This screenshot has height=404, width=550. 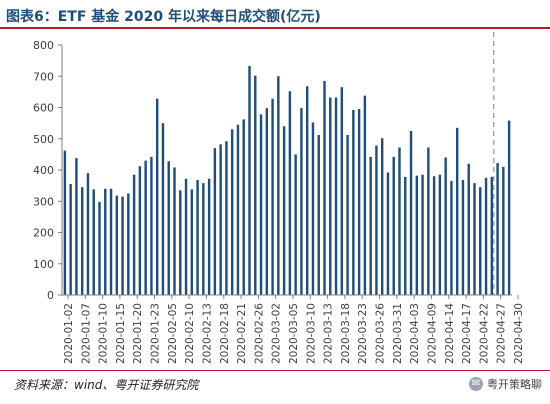 What do you see at coordinates (225, 333) in the screenshot?
I see `x-tick-label: 2020-02-18` at bounding box center [225, 333].